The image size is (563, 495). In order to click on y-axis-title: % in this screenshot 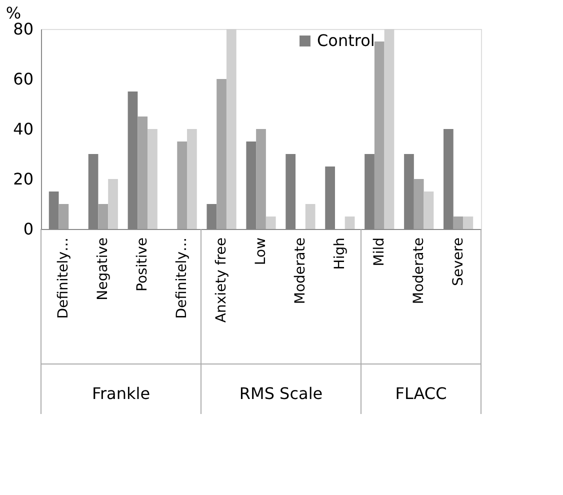, I will do `click(14, 13)`.